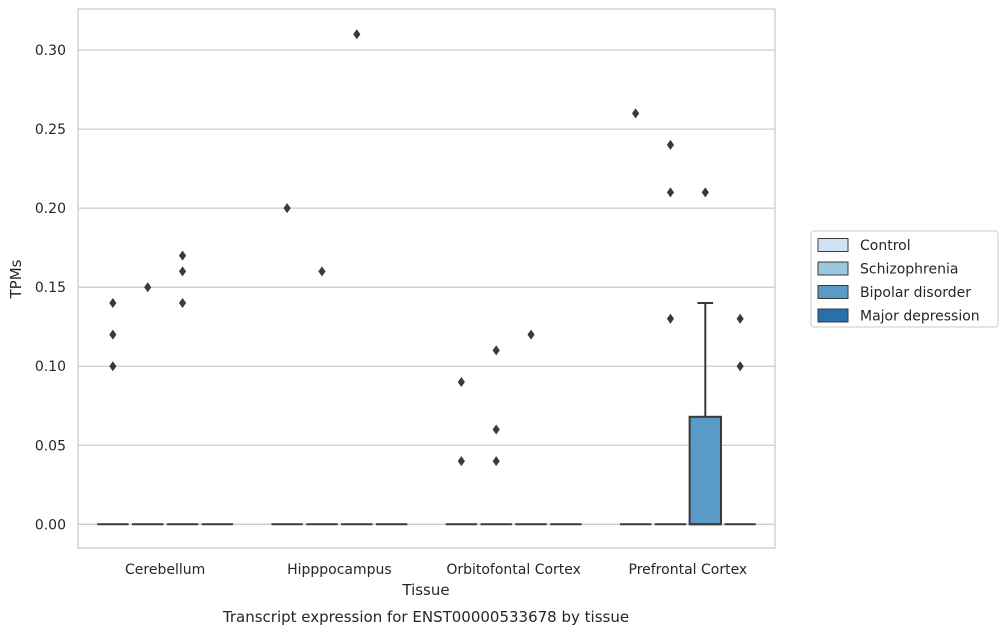  I want to click on legend-label: Schizophrenia, so click(909, 270).